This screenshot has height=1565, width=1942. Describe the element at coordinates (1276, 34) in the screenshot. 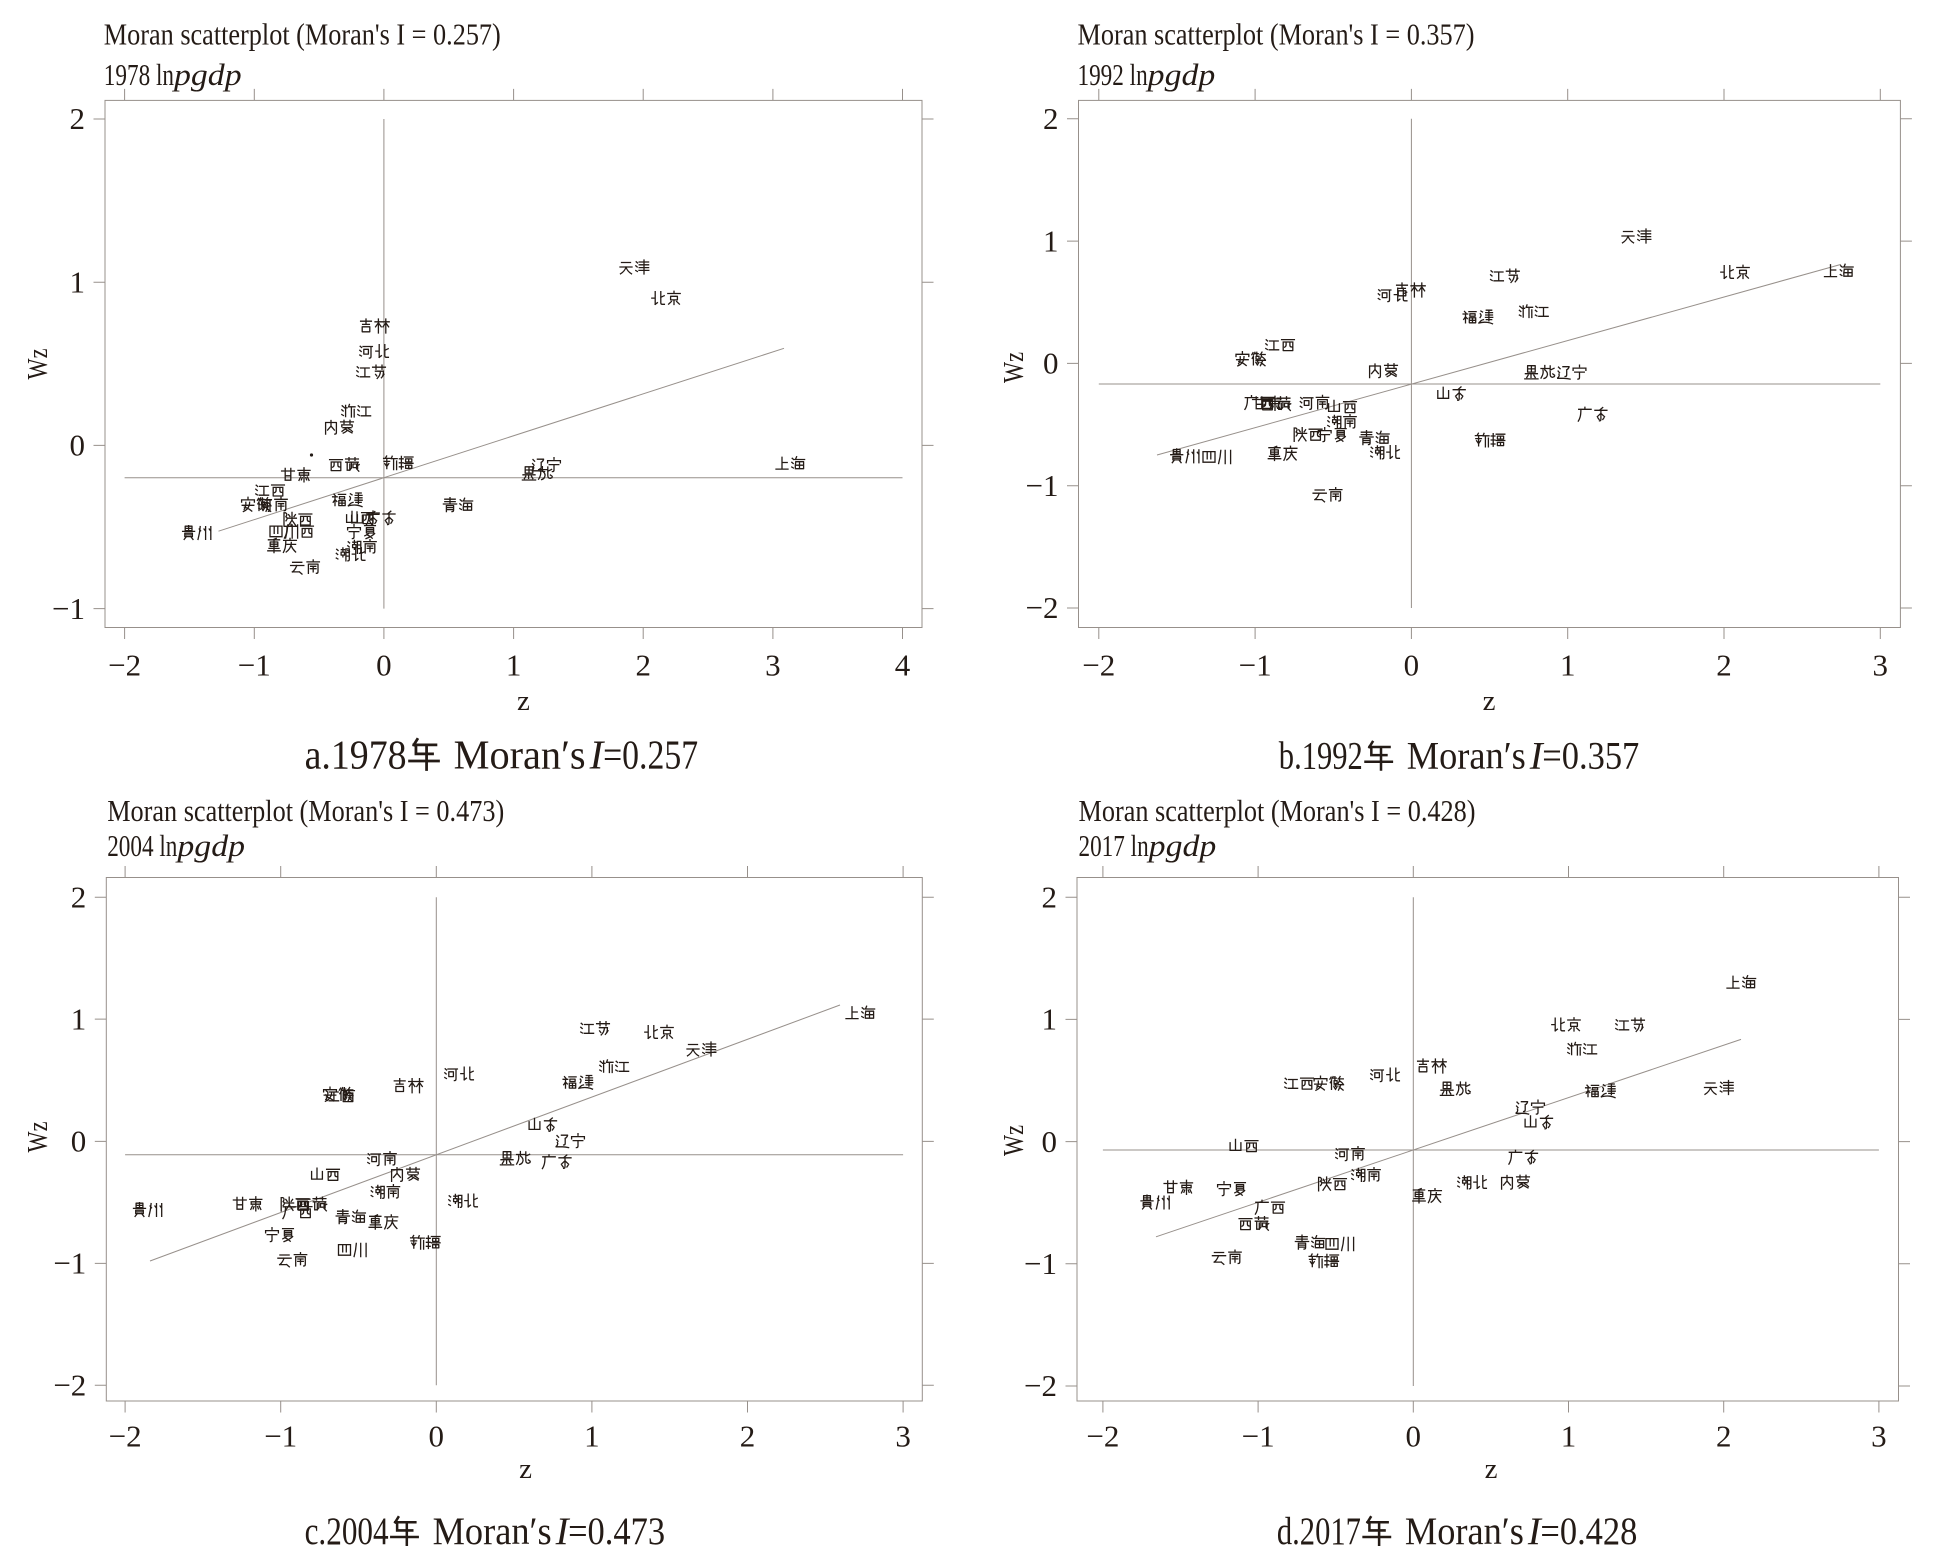

I see `svg-text:Moran scatterplot (Moran's I =: Moran scatterplot (Moran's I = 0.357)` at that location.